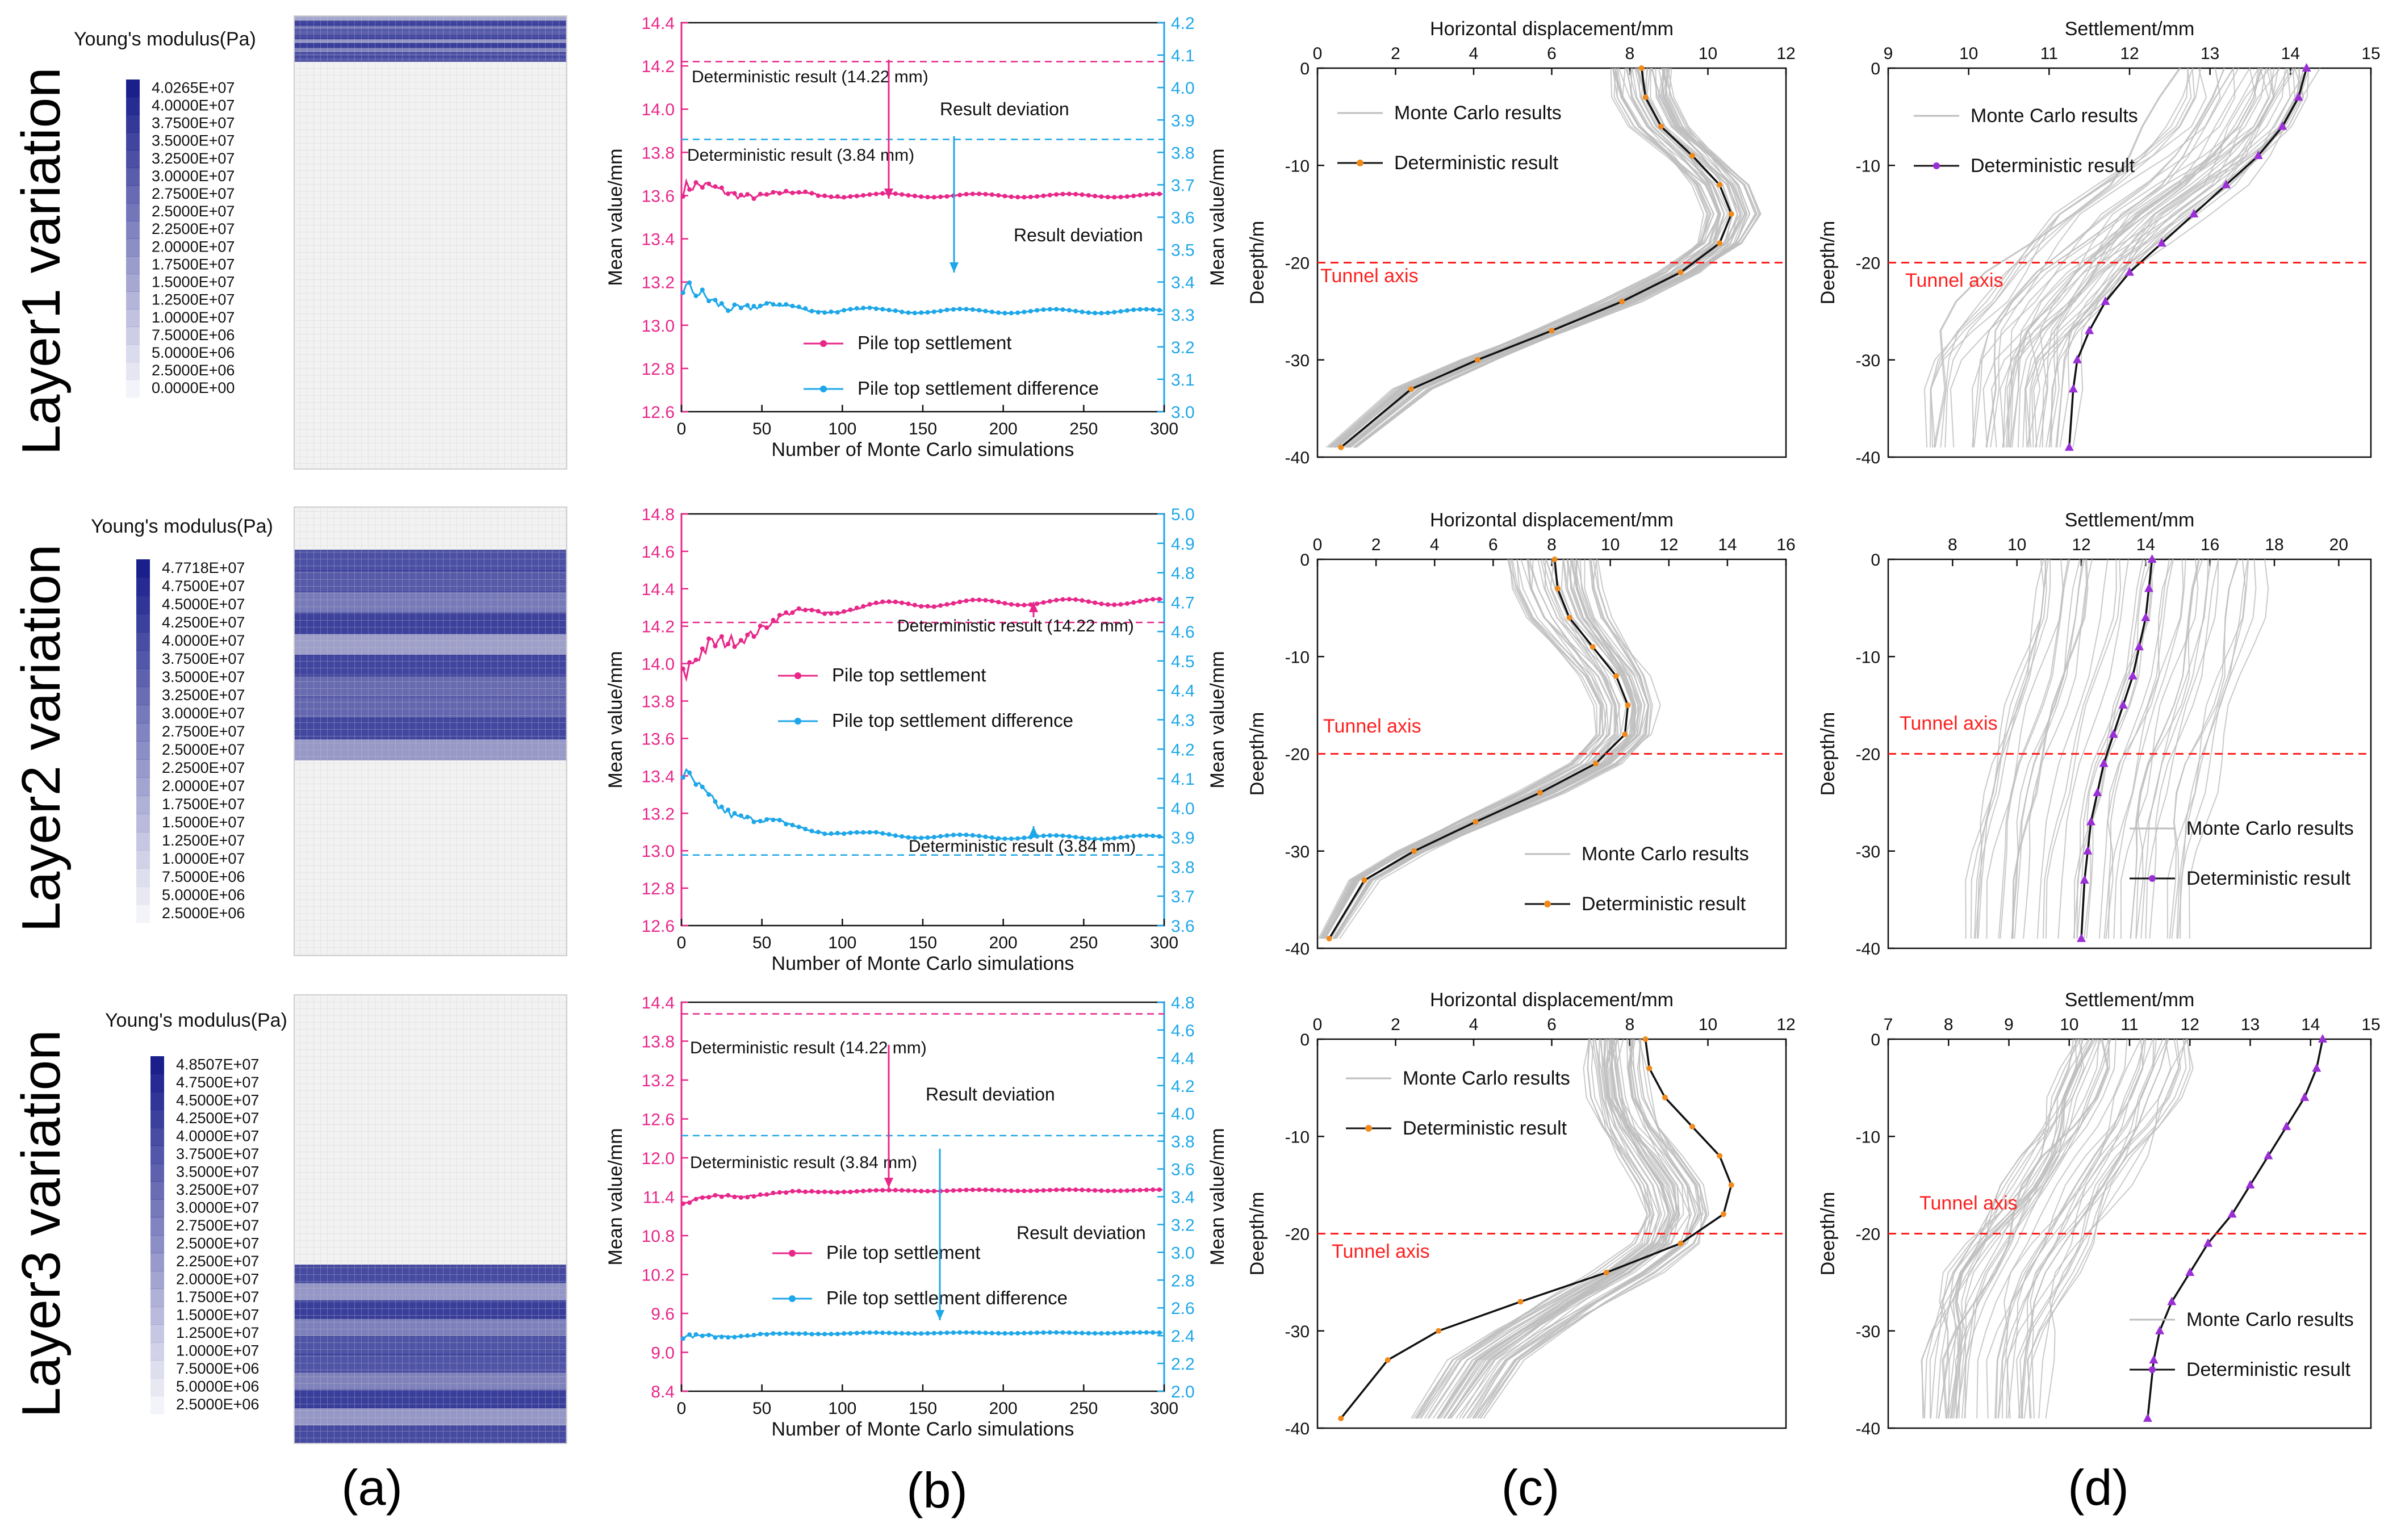 Image resolution: width=2401 pixels, height=1540 pixels. What do you see at coordinates (658, 776) in the screenshot?
I see `y-tick-label: 13.4` at bounding box center [658, 776].